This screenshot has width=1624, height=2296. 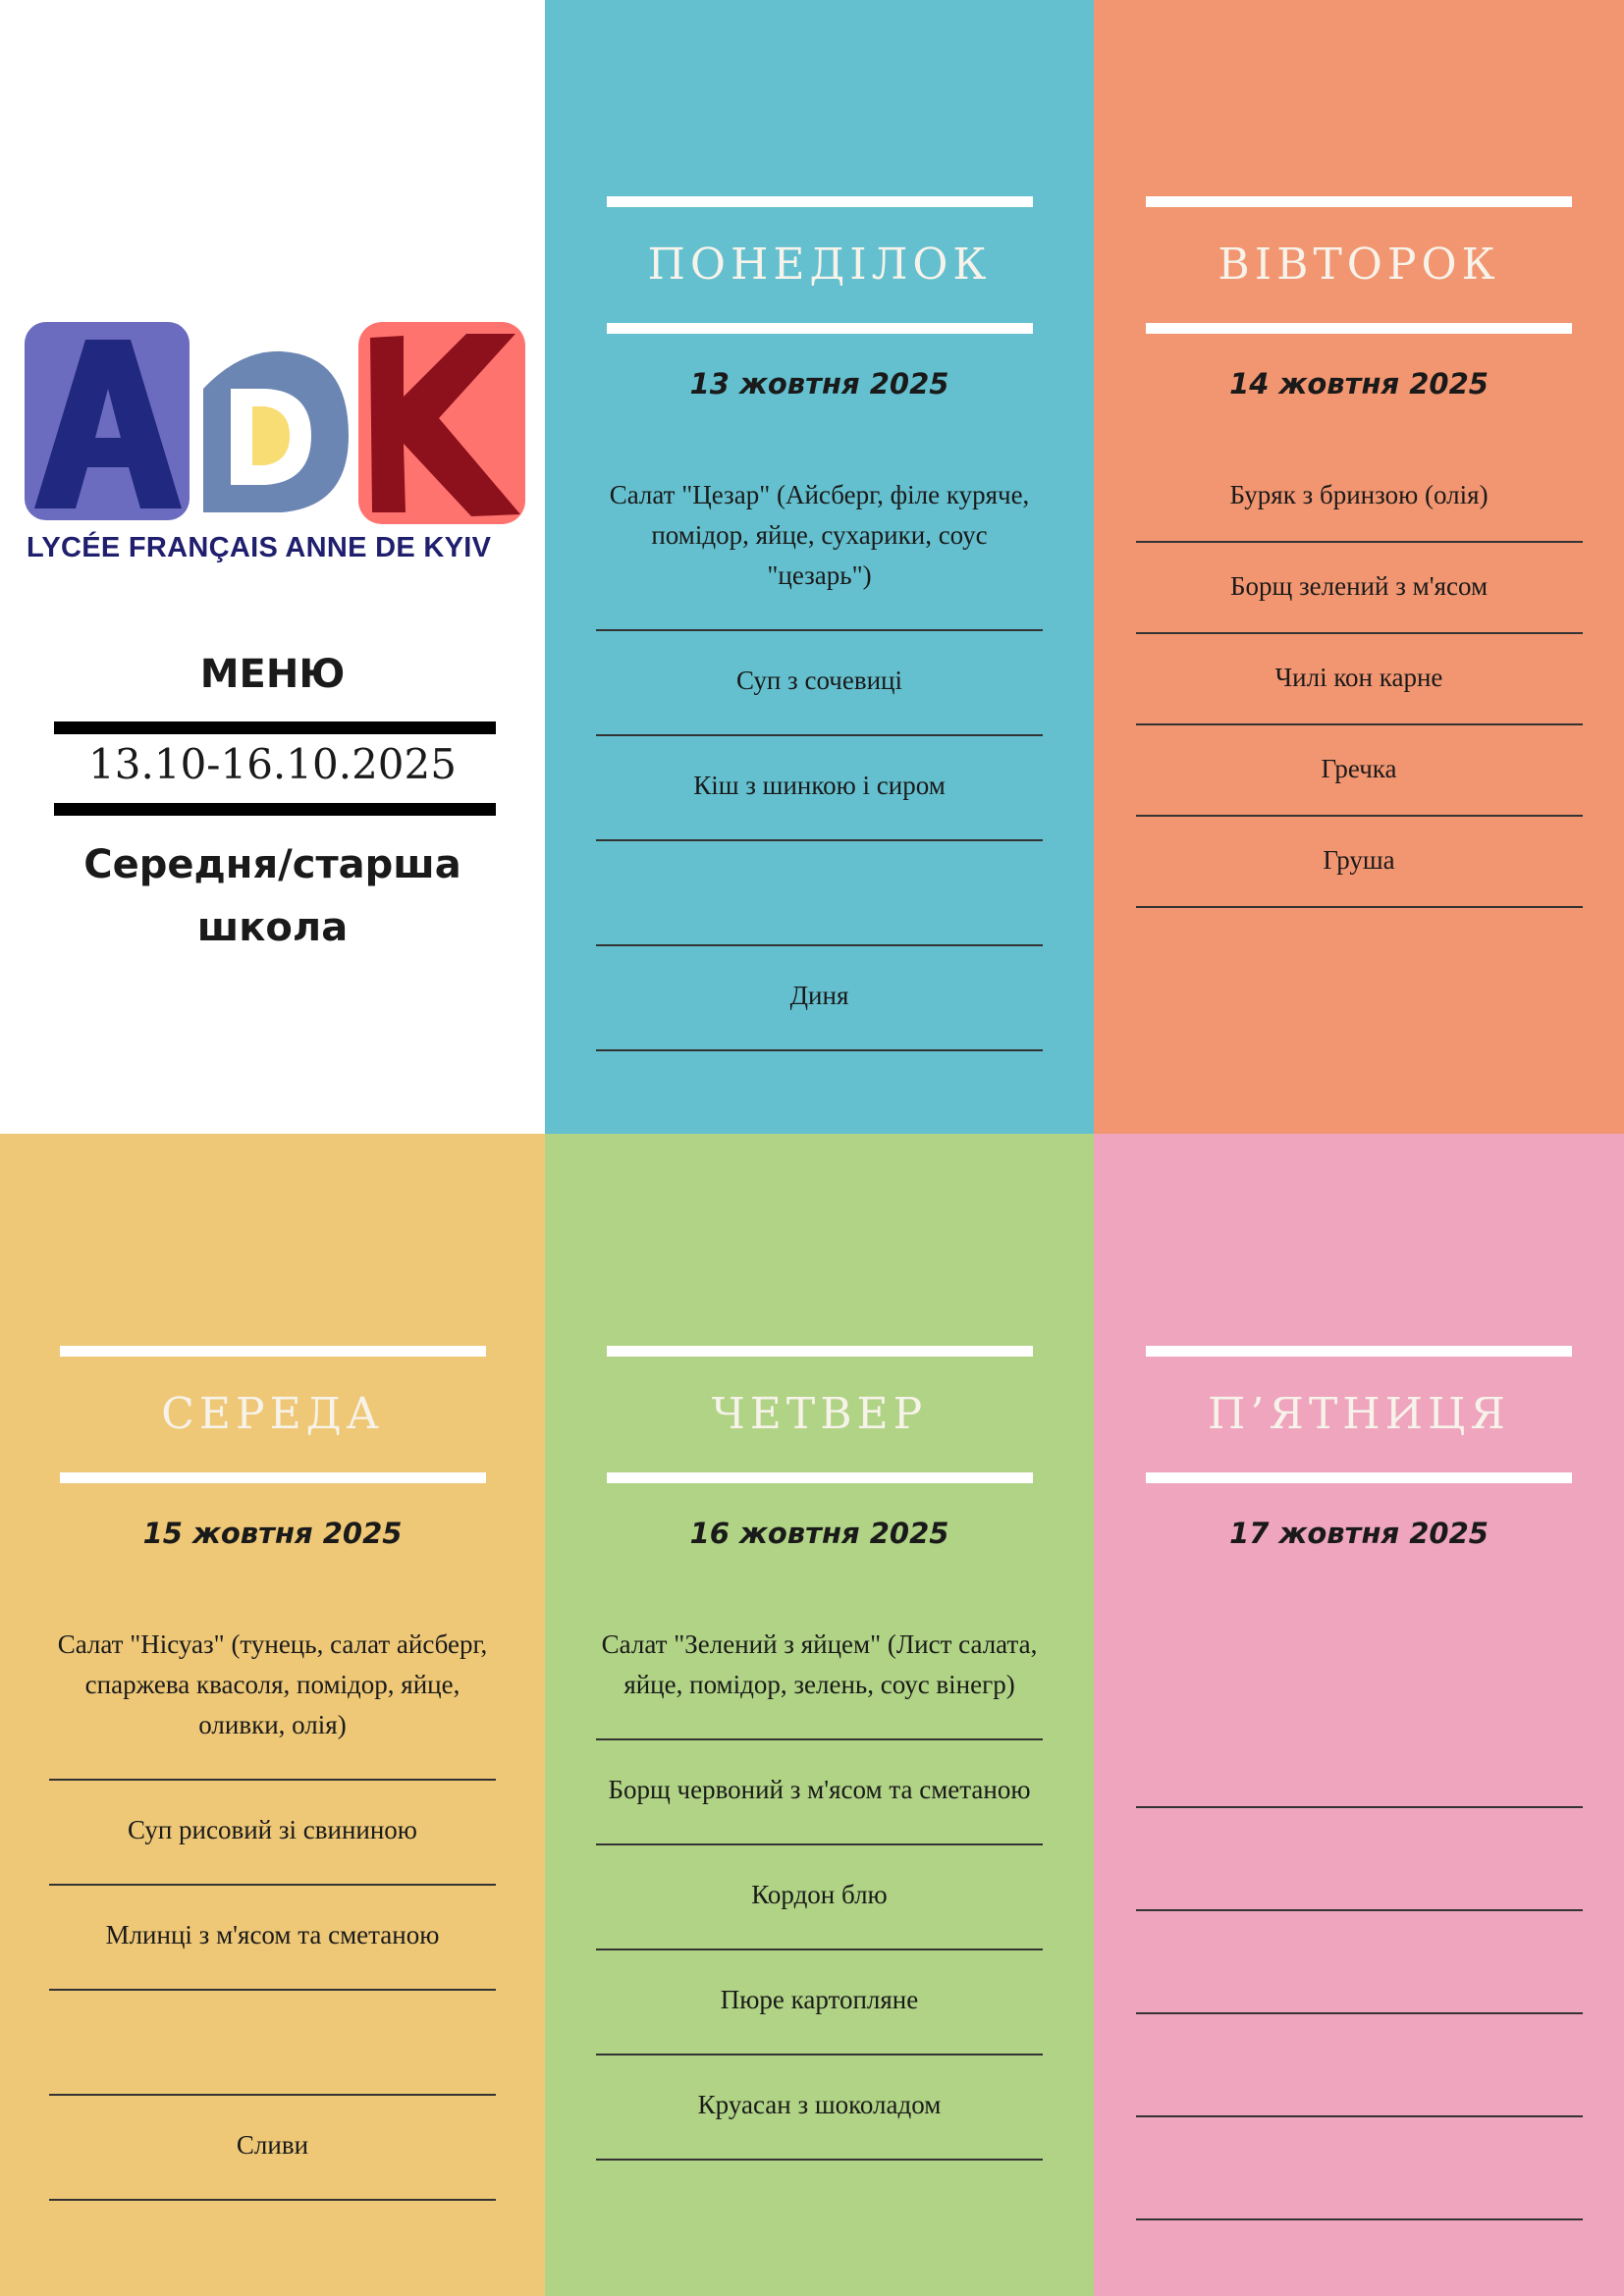 What do you see at coordinates (1359, 265) in the screenshot?
I see `day-name: ВІВТОРОК` at bounding box center [1359, 265].